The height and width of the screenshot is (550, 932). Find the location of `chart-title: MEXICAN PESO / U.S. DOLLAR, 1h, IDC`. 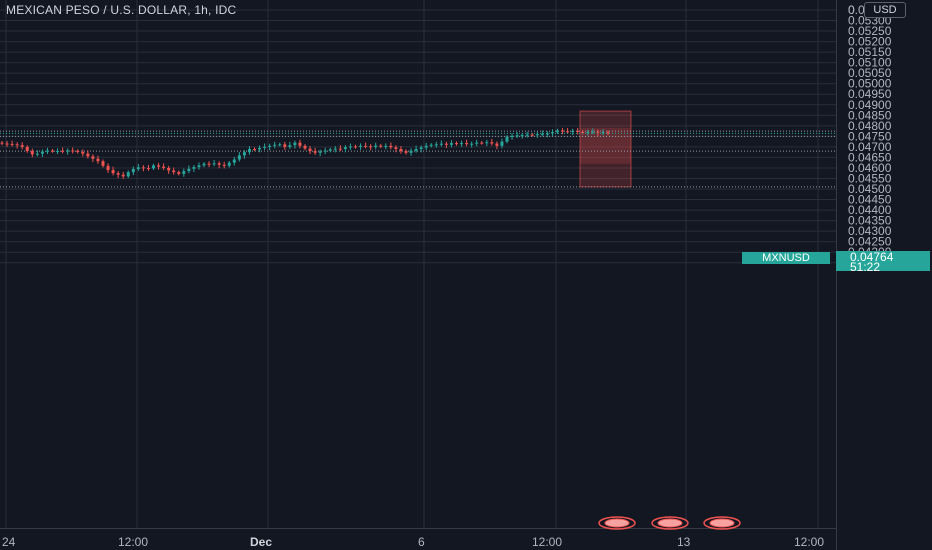

chart-title: MEXICAN PESO / U.S. DOLLAR, 1h, IDC is located at coordinates (121, 10).